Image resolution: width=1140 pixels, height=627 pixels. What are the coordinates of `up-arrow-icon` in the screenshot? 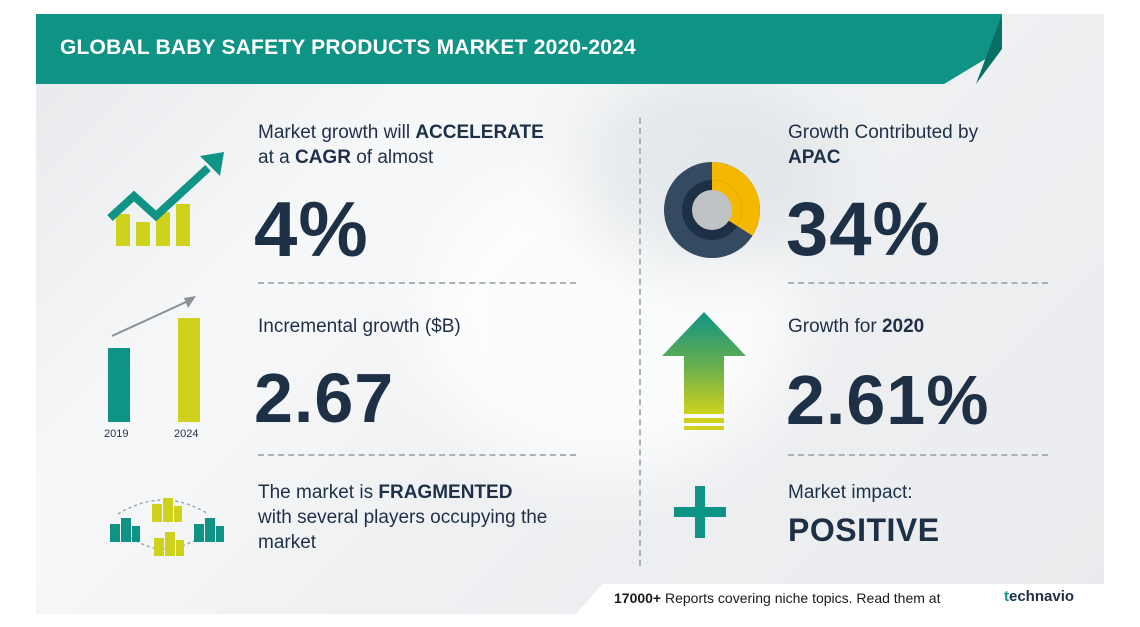 It's located at (704, 371).